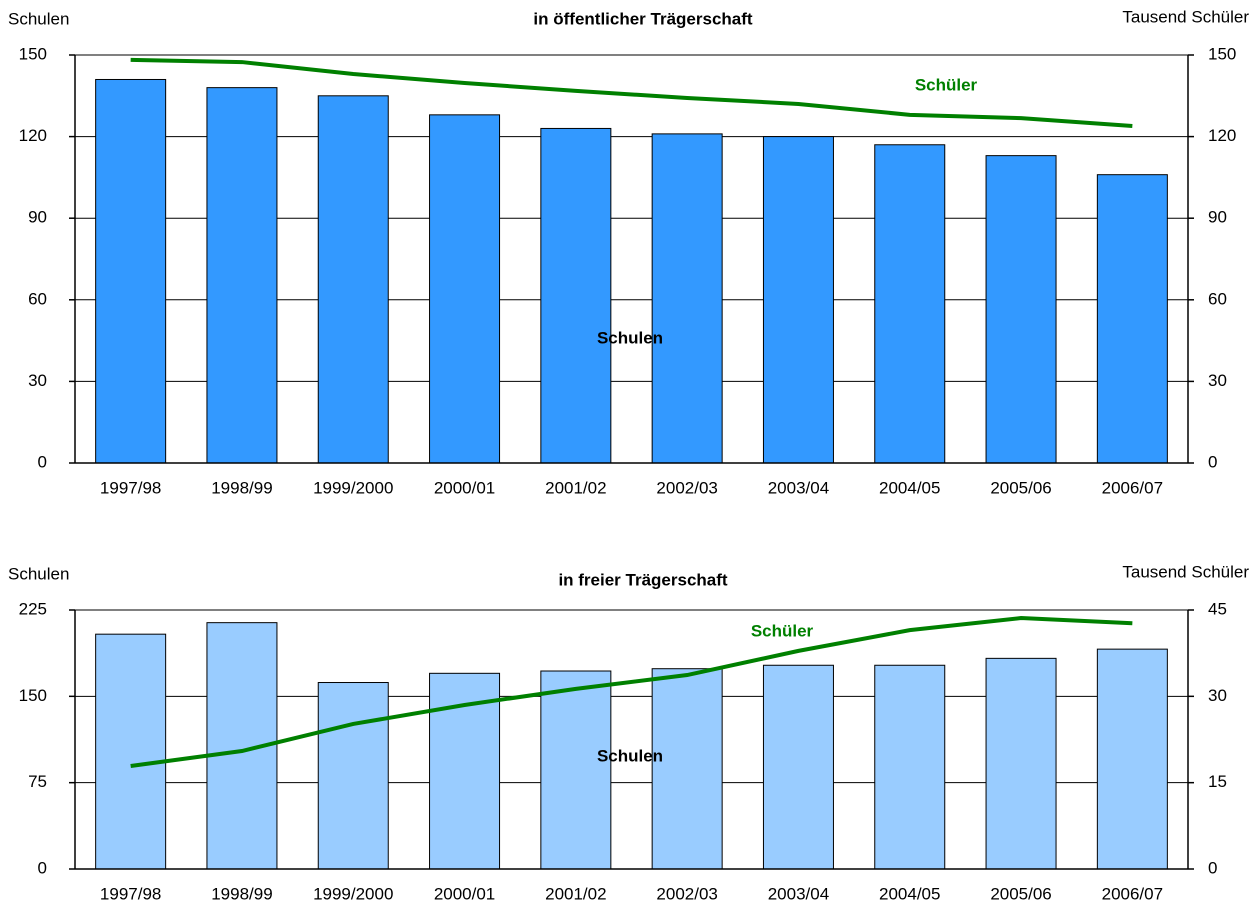 This screenshot has width=1256, height=904. What do you see at coordinates (642, 18) in the screenshot?
I see `chart-title: in öffentlicher Trägerschaft` at bounding box center [642, 18].